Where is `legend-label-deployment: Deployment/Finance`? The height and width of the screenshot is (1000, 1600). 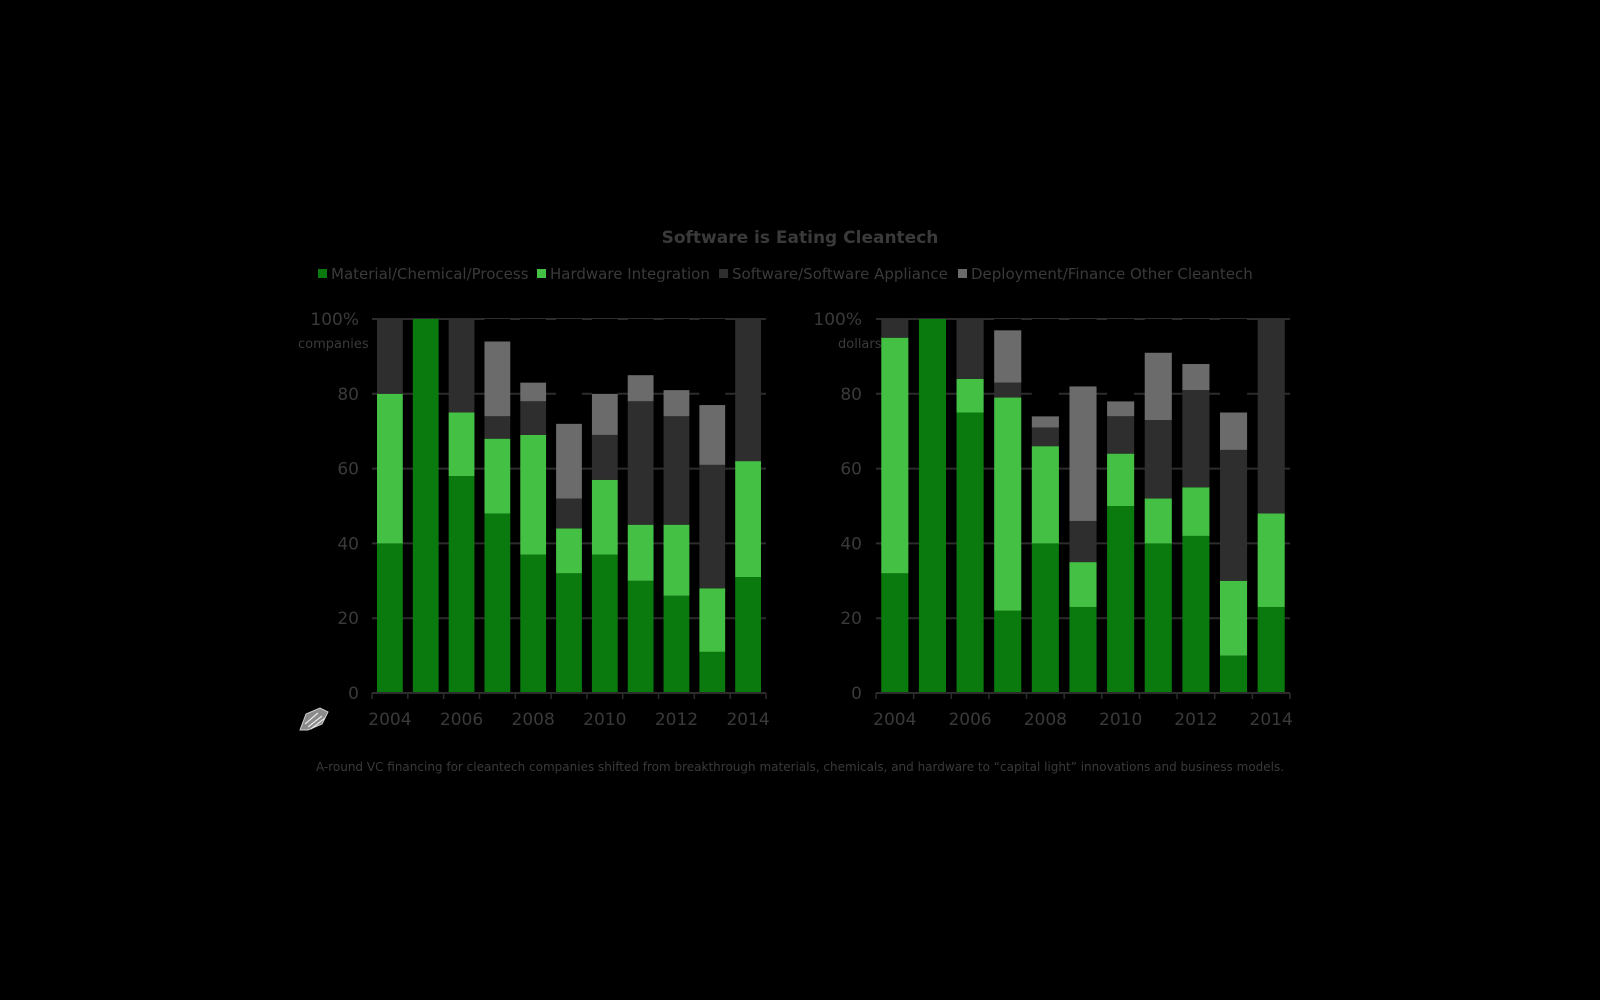 legend-label-deployment: Deployment/Finance is located at coordinates (1048, 274).